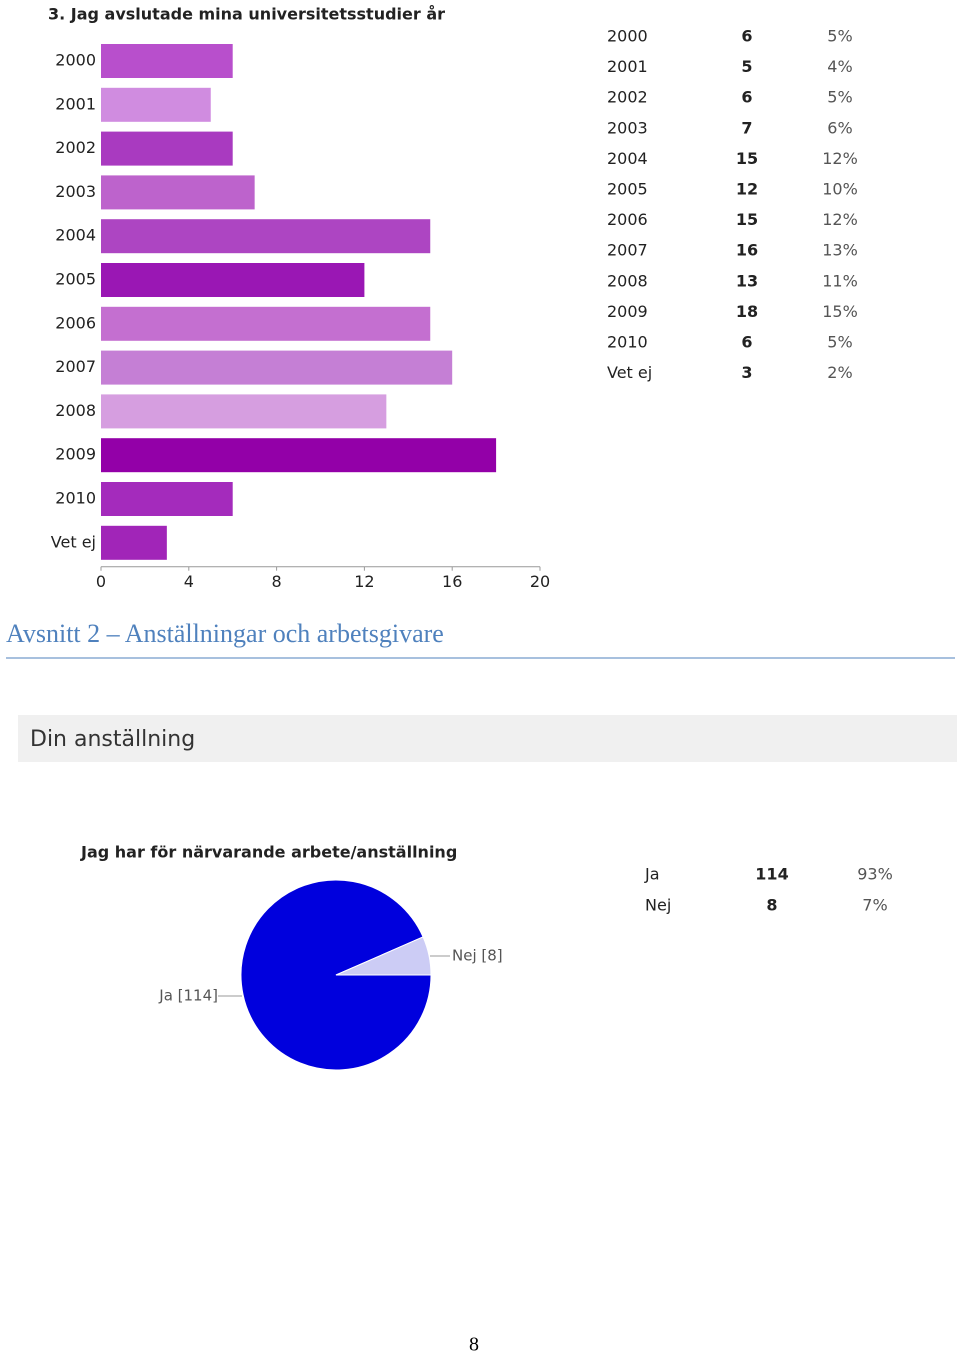  What do you see at coordinates (75, 498) in the screenshot?
I see `y-tick-label: 2010` at bounding box center [75, 498].